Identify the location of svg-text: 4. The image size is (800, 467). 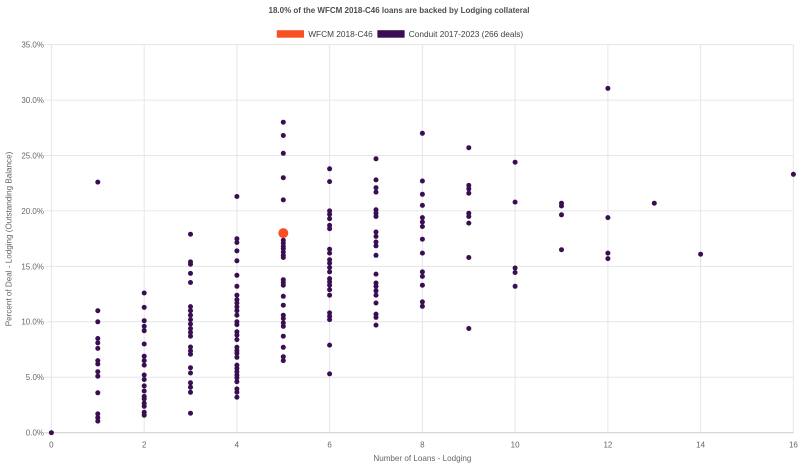
(237, 444).